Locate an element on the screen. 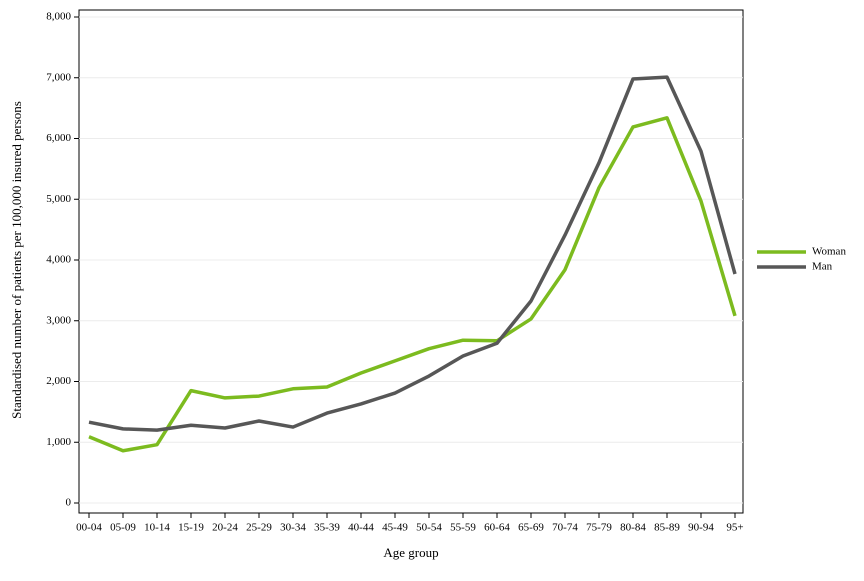 Image resolution: width=864 pixels, height=581 pixels. x-tick-label: 35-39 is located at coordinates (327, 528).